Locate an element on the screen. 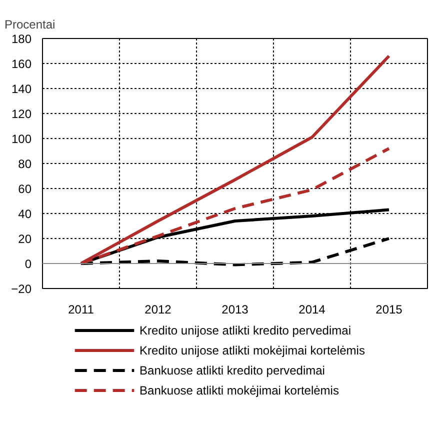  legend-label: Kredito unijose atlikti kredito pervedimai is located at coordinates (245, 331).